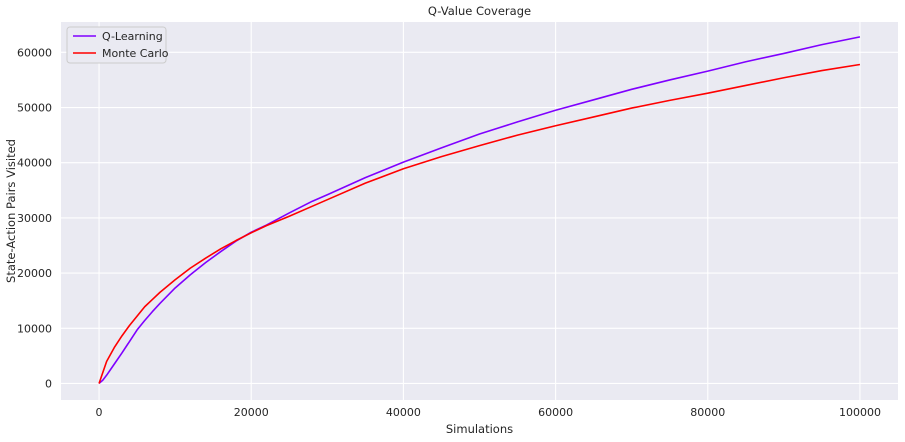  I want to click on x-tick-label: 60000, so click(555, 412).